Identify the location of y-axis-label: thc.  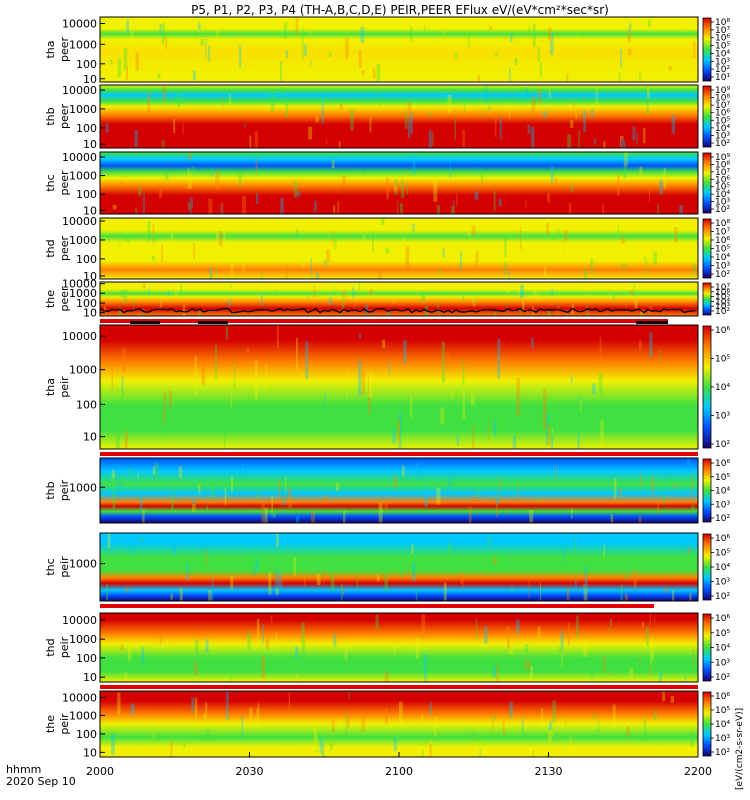
(50, 182).